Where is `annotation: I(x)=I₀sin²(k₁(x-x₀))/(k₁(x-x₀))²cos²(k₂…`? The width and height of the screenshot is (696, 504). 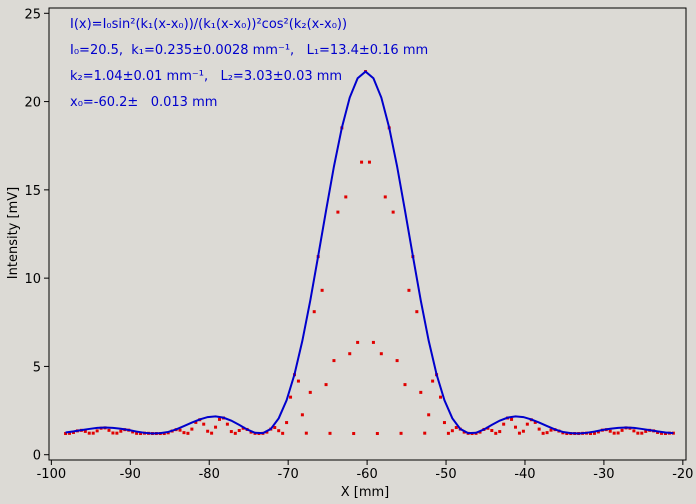
annotation: I(x)=I₀sin²(k₁(x-x₀))/(k₁(x-x₀))²cos²(k₂… is located at coordinates (208, 24).